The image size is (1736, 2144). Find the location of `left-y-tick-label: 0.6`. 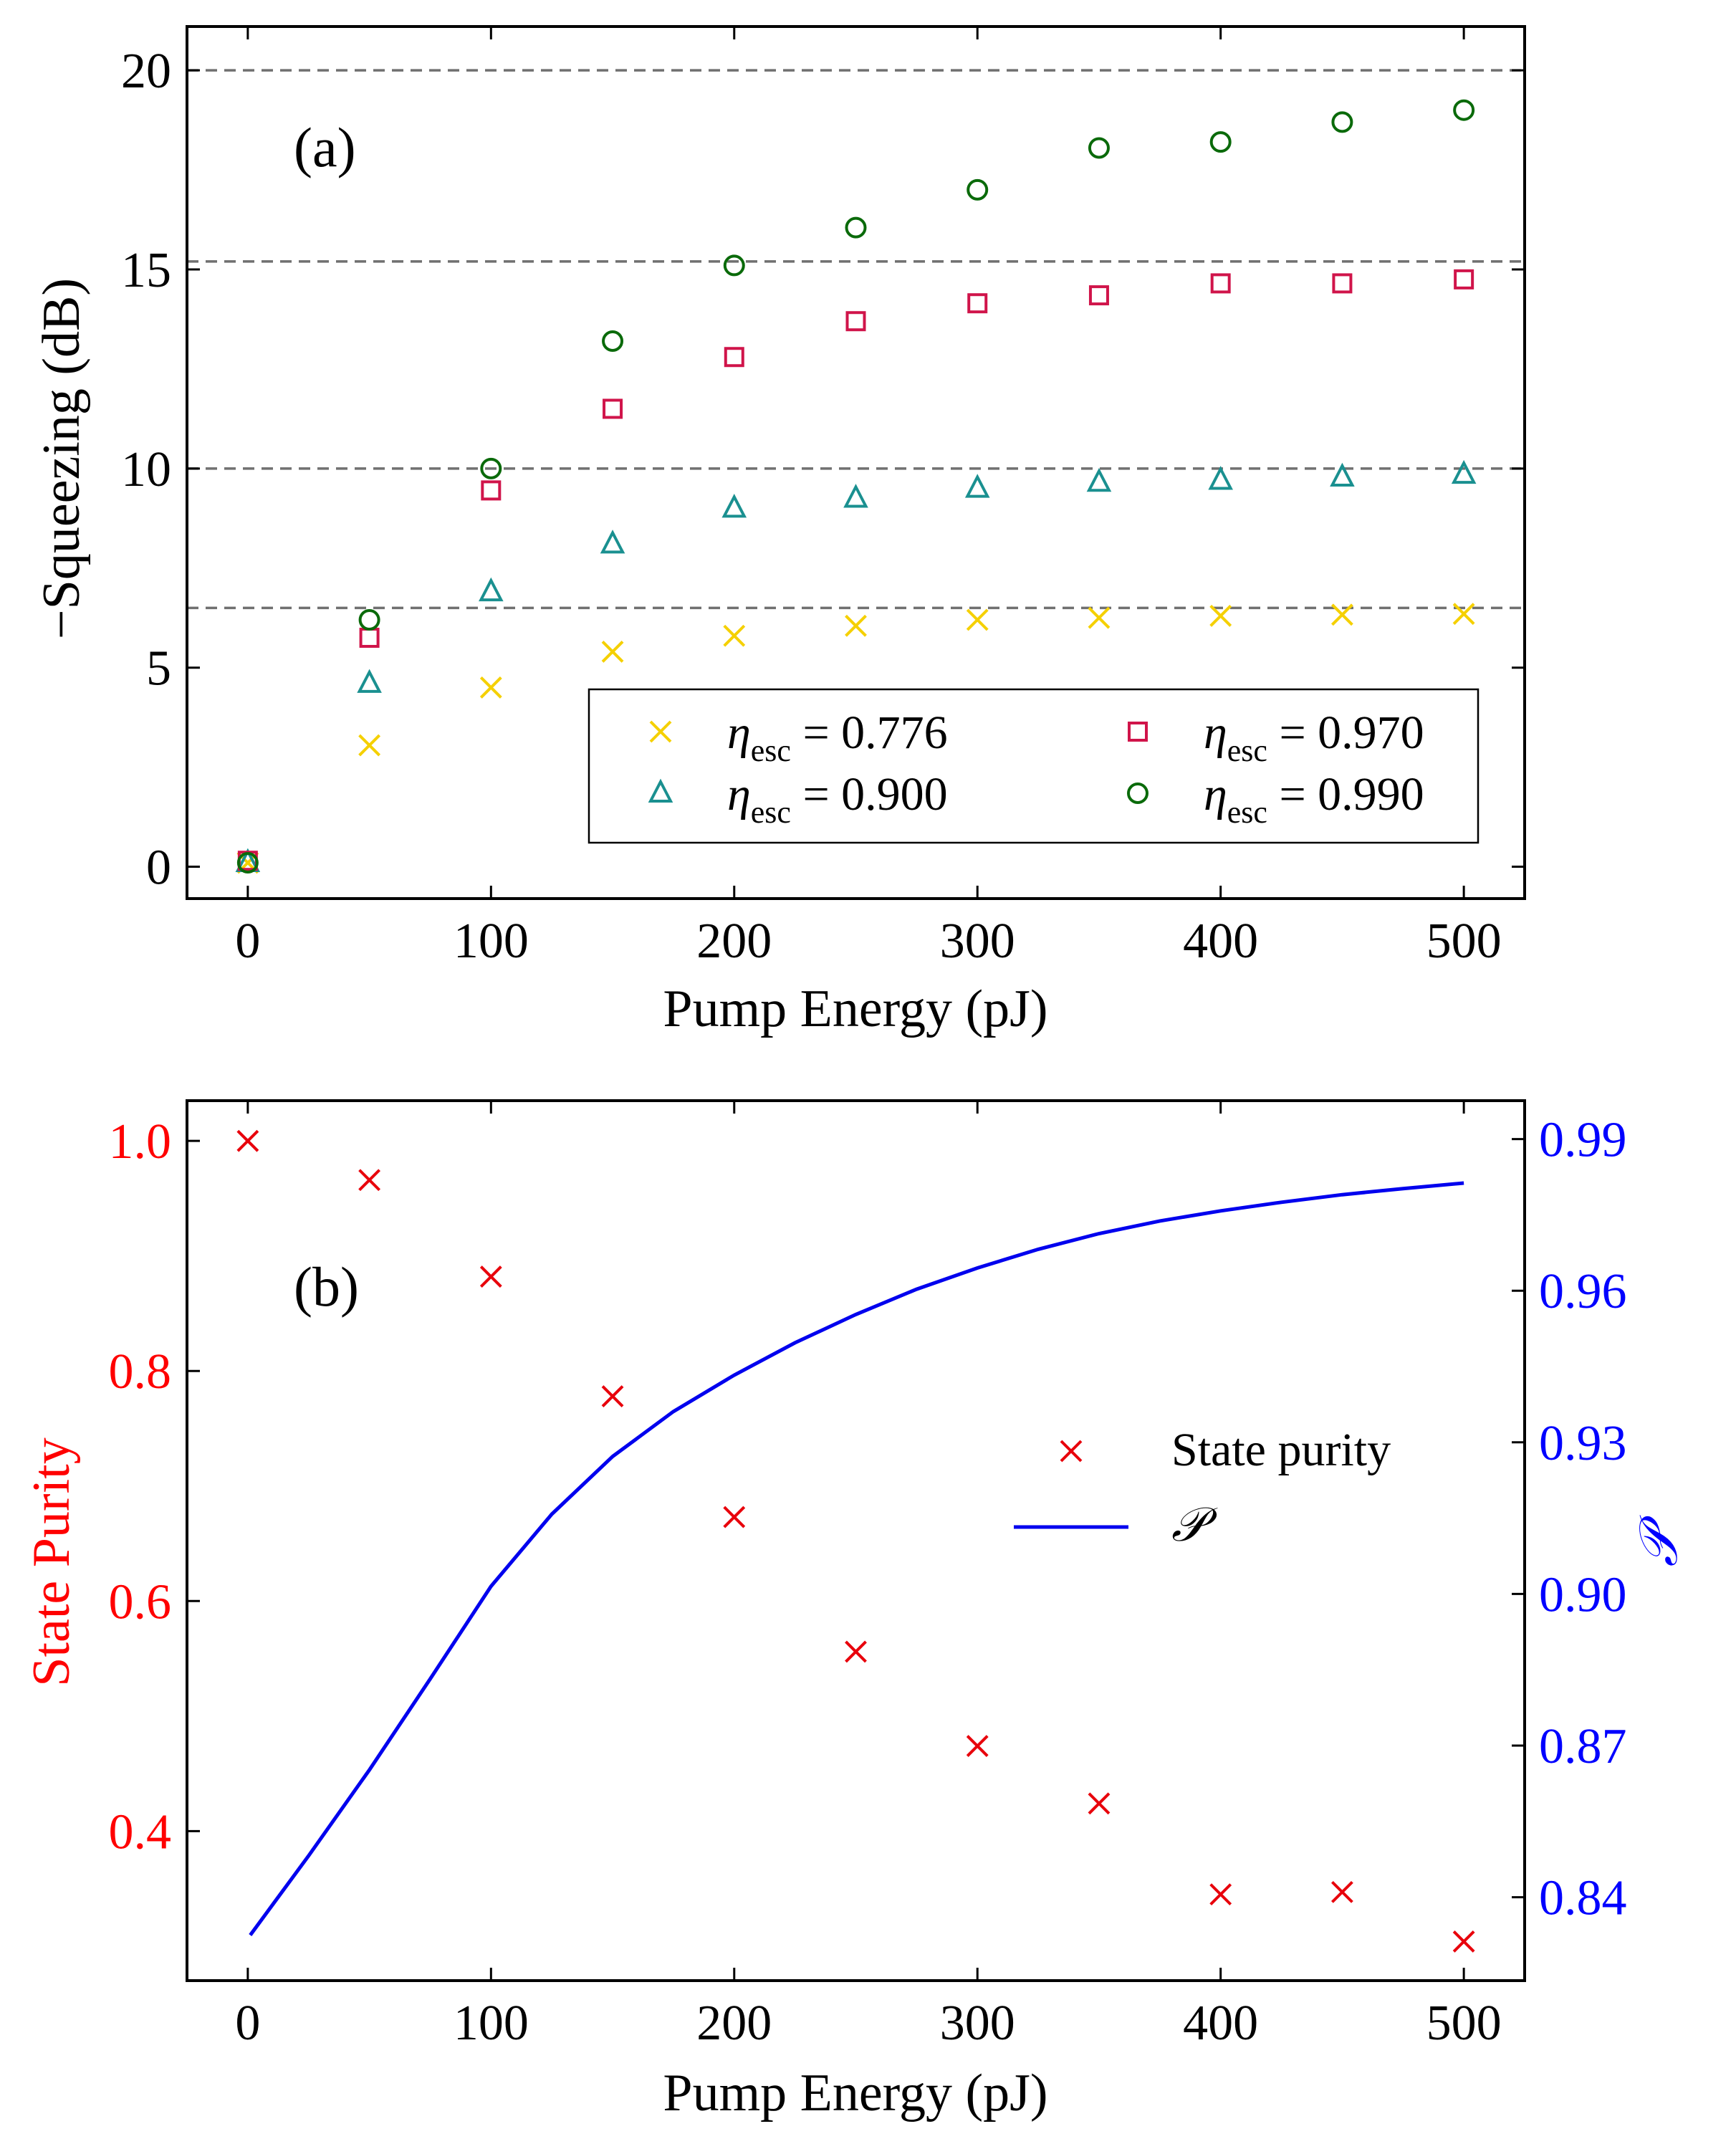

left-y-tick-label: 0.6 is located at coordinates (140, 1601).